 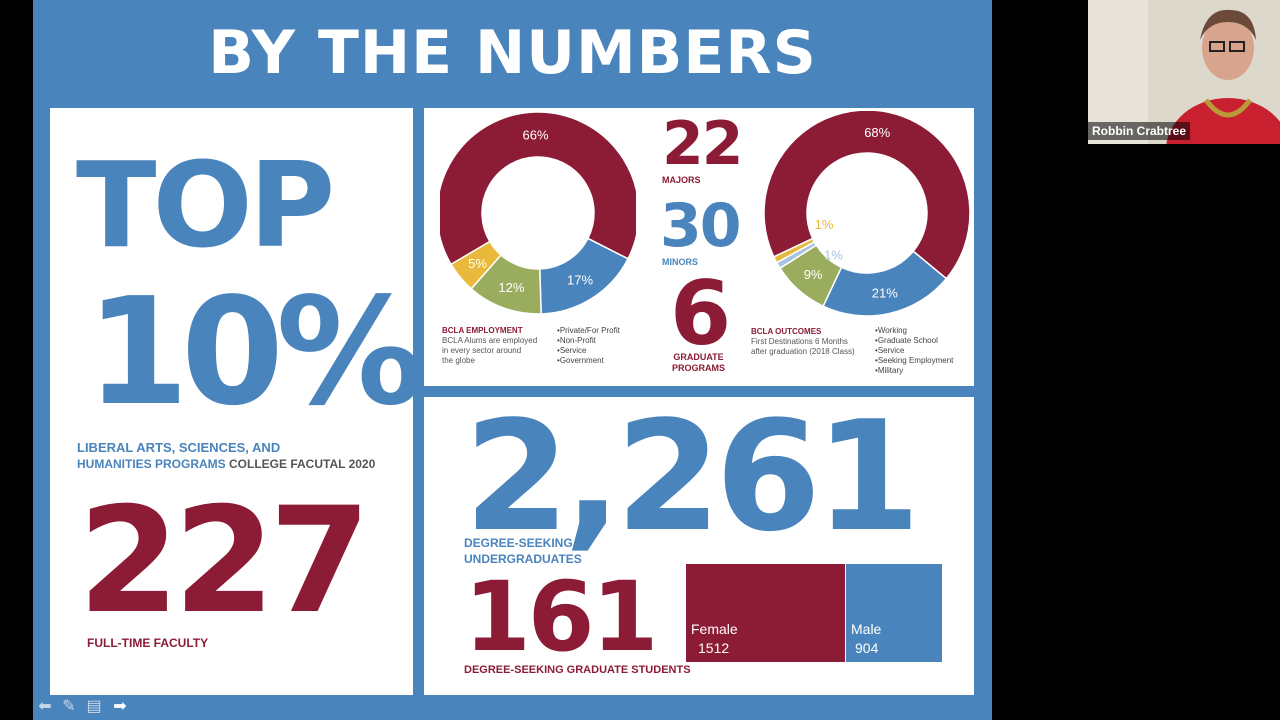 What do you see at coordinates (867, 648) in the screenshot?
I see `male-value: 904` at bounding box center [867, 648].